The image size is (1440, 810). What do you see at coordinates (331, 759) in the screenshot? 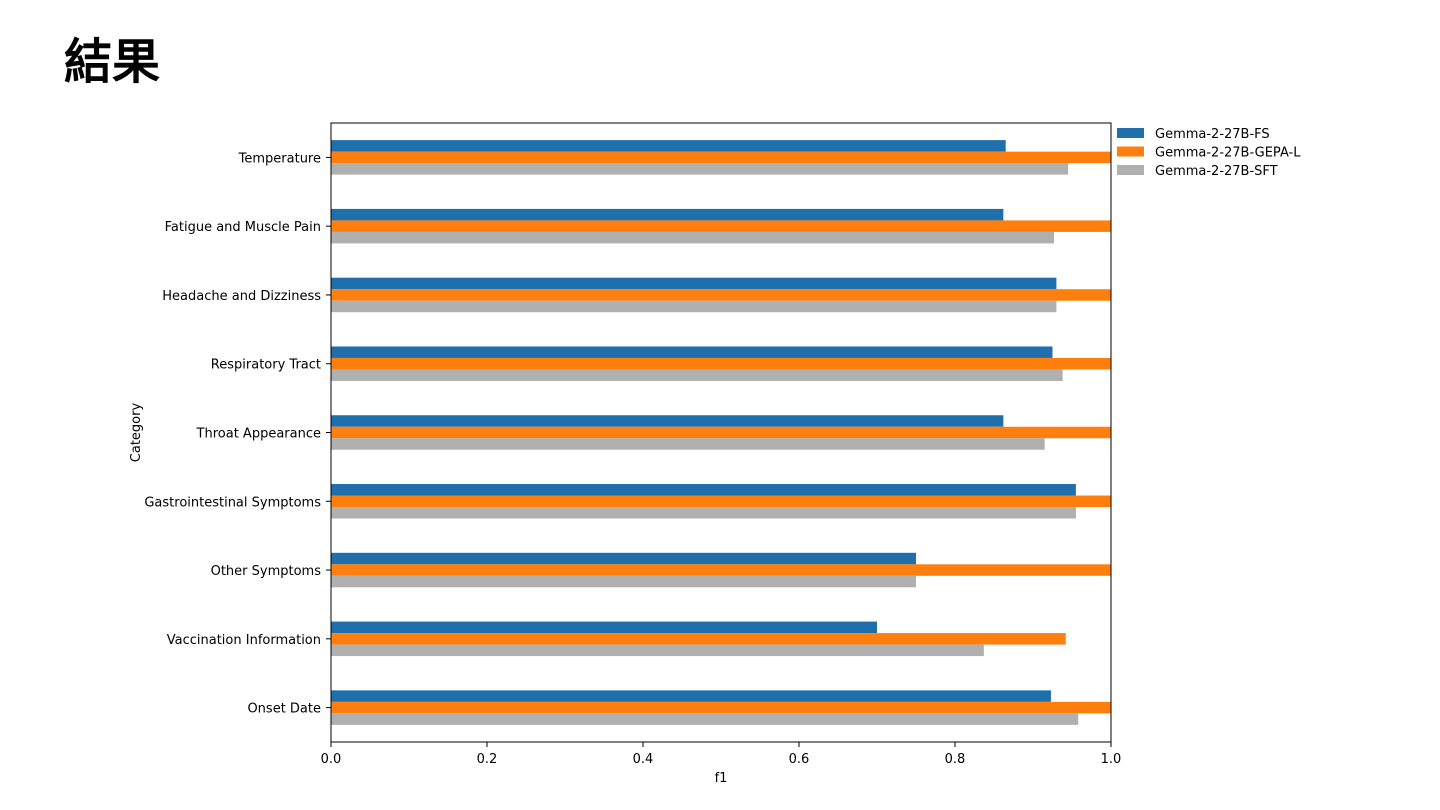
I see `x-tick-label: 0.0` at bounding box center [331, 759].